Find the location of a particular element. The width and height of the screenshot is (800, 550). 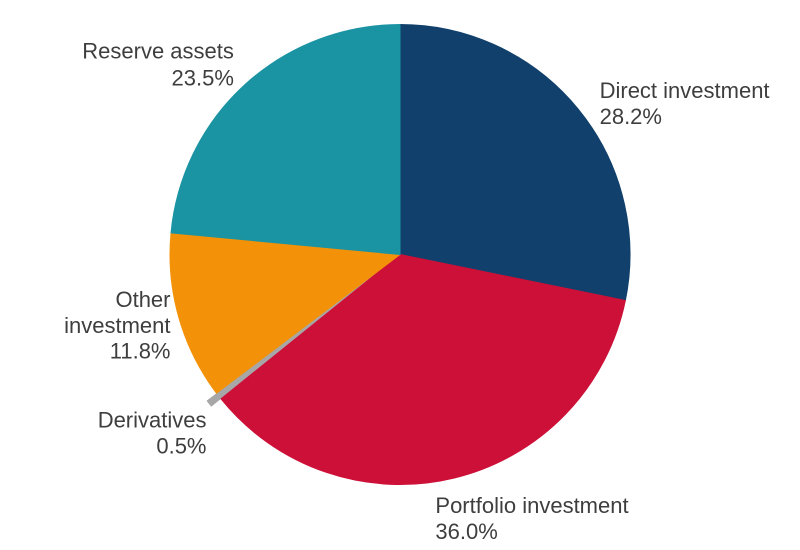

svg-text: 23.5% is located at coordinates (203, 77).